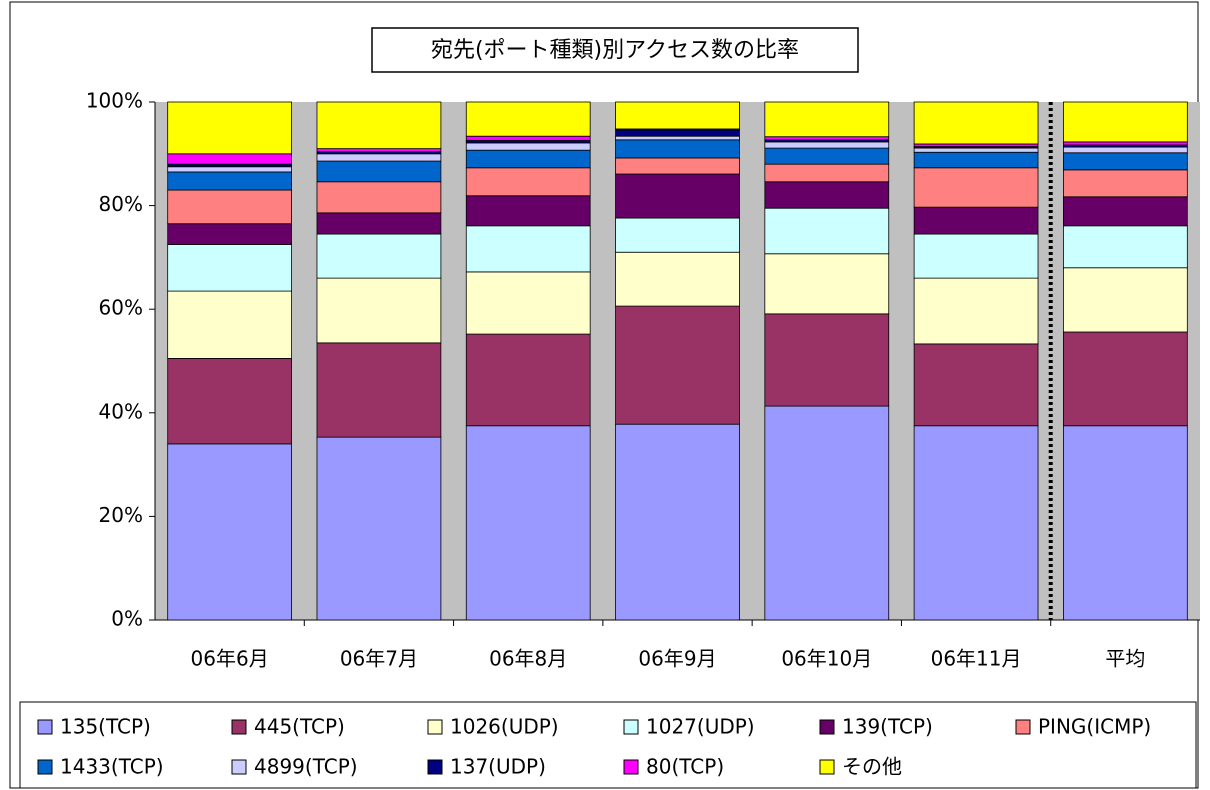 The width and height of the screenshot is (1210, 790). What do you see at coordinates (306, 767) in the screenshot?
I see `legend-label: 4899(TCP)` at bounding box center [306, 767].